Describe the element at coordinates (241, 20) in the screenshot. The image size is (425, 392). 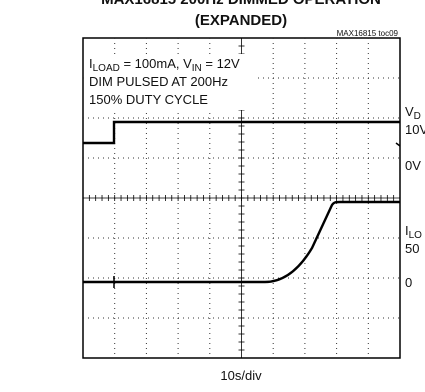
I see `title-line: (EXPANDED)` at that location.